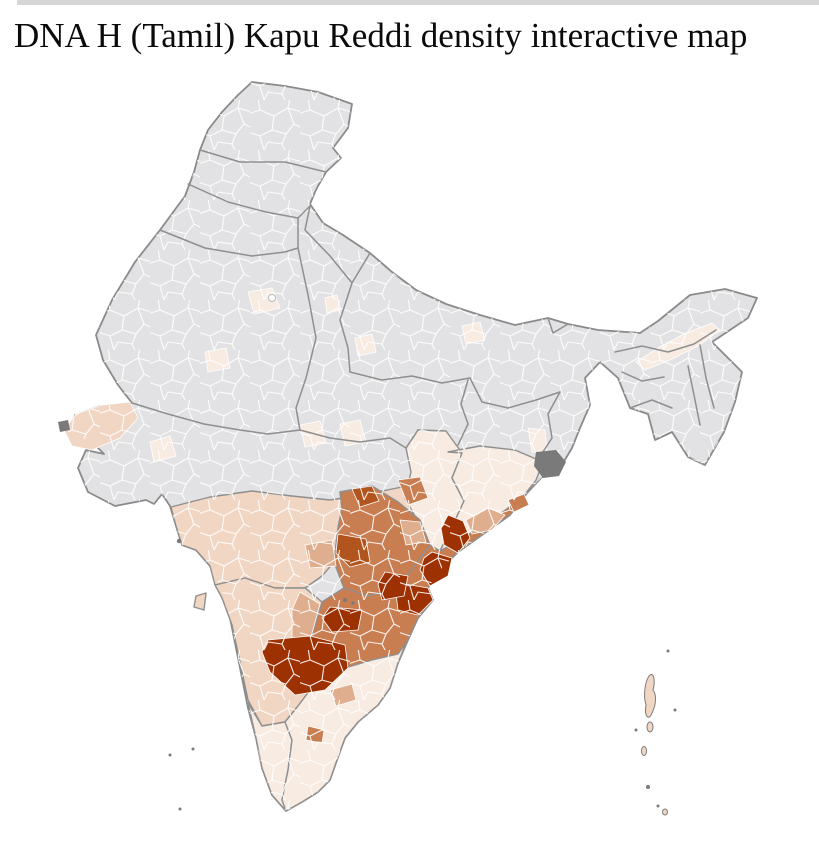 Image resolution: width=819 pixels, height=851 pixels. Describe the element at coordinates (272, 298) in the screenshot. I see `delhi-district` at that location.